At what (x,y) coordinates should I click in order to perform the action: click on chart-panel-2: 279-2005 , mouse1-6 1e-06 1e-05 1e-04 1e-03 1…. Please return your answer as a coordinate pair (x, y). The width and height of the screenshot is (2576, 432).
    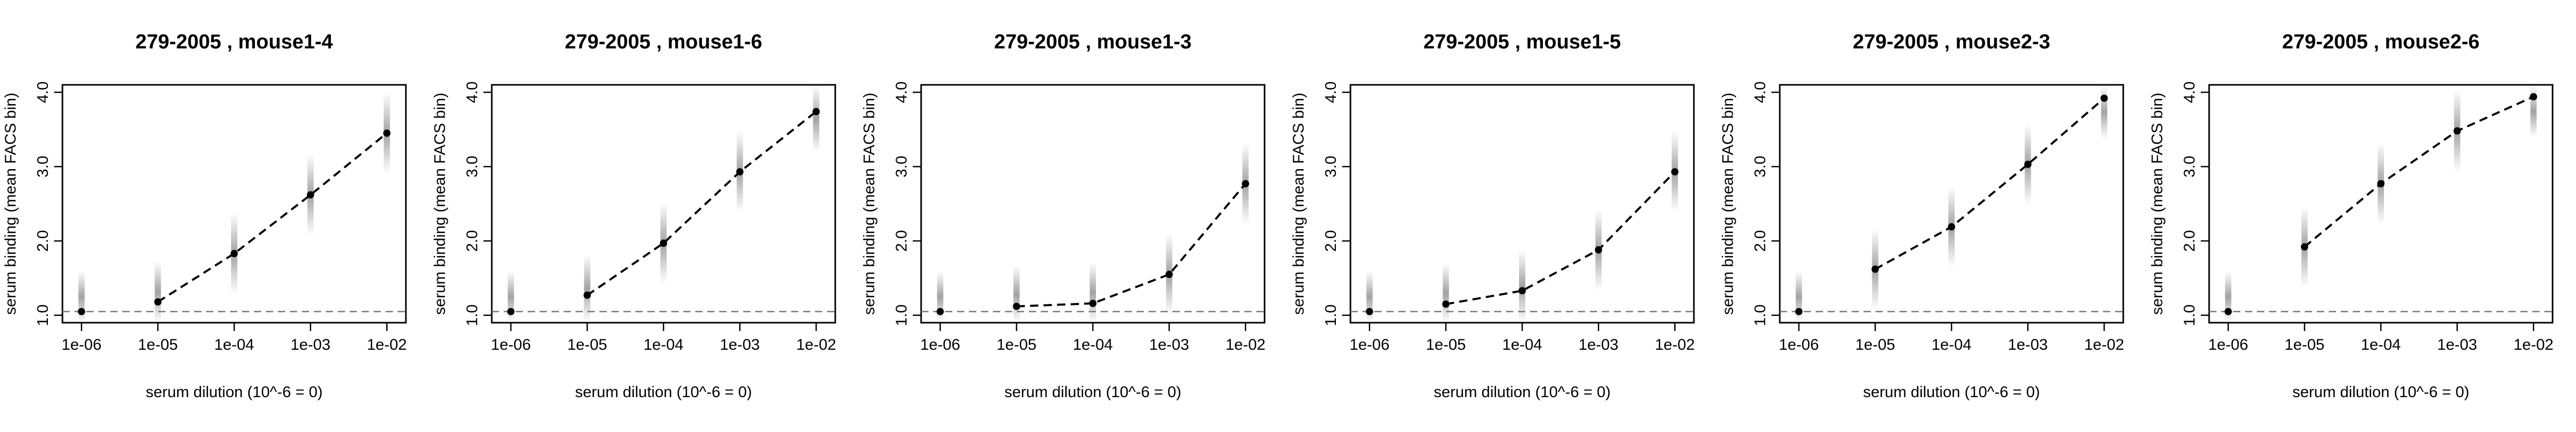
    Looking at the image, I should click on (633, 216).